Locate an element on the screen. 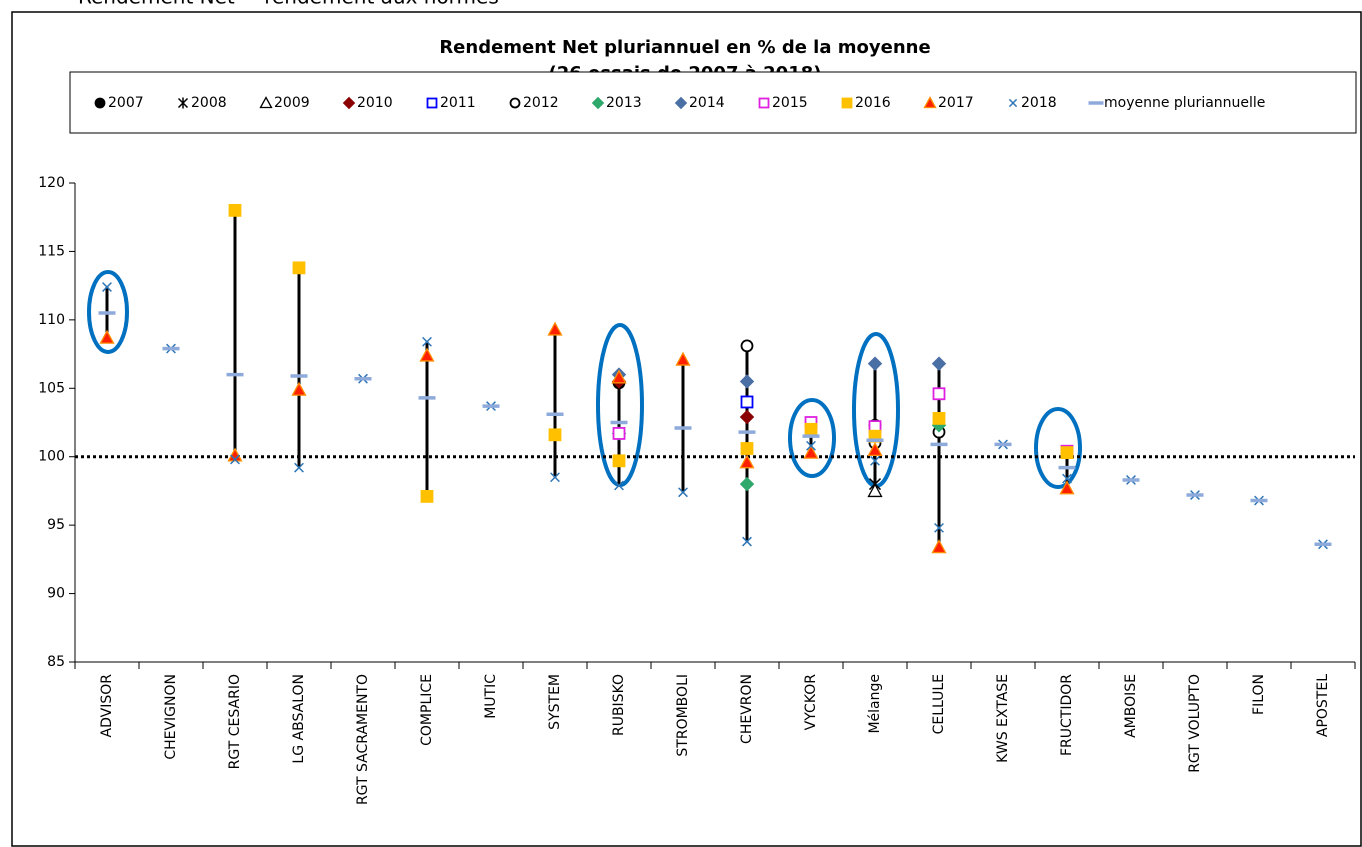 The height and width of the screenshot is (847, 1362). x-tick-label: RUBISKO is located at coordinates (619, 705).